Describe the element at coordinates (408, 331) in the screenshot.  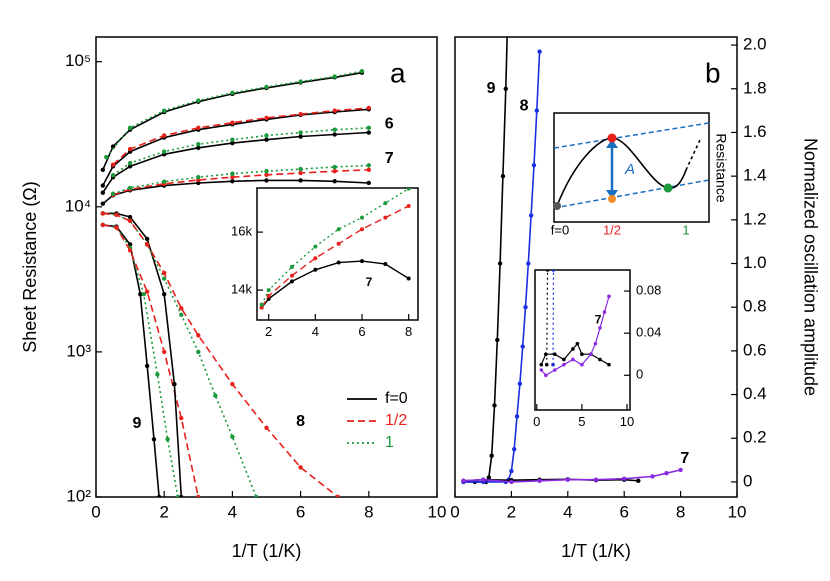
I see `x-tick-label: 8` at that location.